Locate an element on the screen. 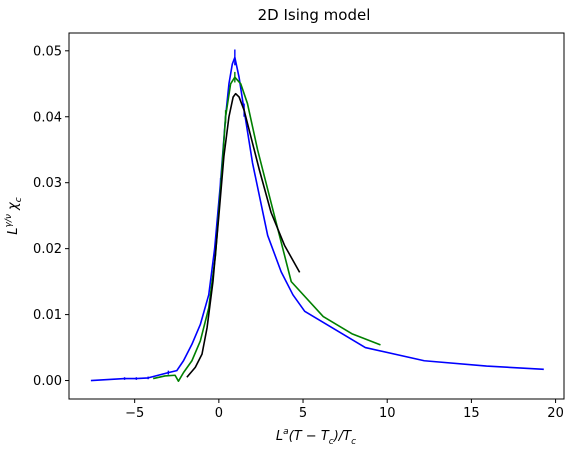 This screenshot has width=584, height=451. chart-title: 2D Ising model is located at coordinates (314, 15).